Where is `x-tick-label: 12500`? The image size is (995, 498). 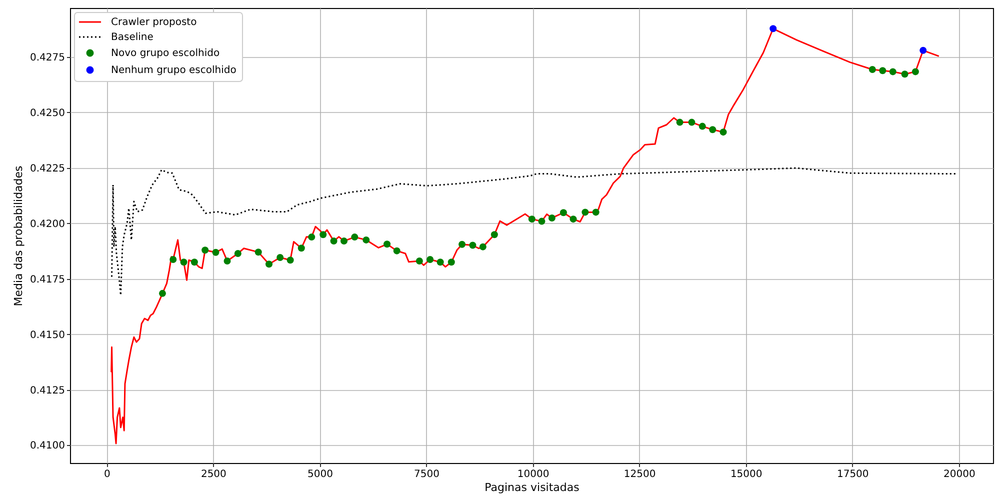
x-tick-label: 12500 is located at coordinates (640, 474).